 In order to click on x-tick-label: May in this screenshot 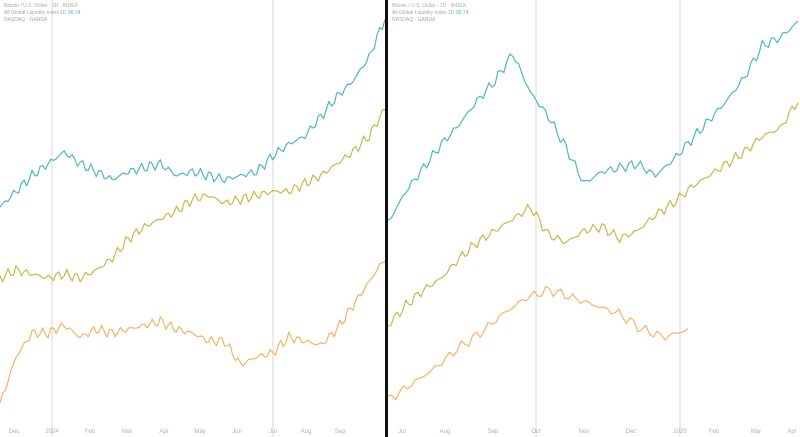, I will do `click(199, 432)`.